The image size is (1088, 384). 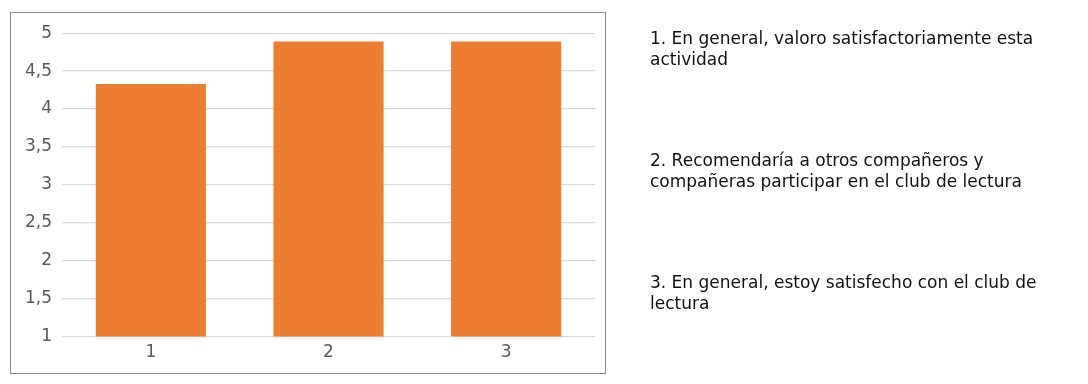 What do you see at coordinates (47, 183) in the screenshot?
I see `y-tick-label: 3` at bounding box center [47, 183].